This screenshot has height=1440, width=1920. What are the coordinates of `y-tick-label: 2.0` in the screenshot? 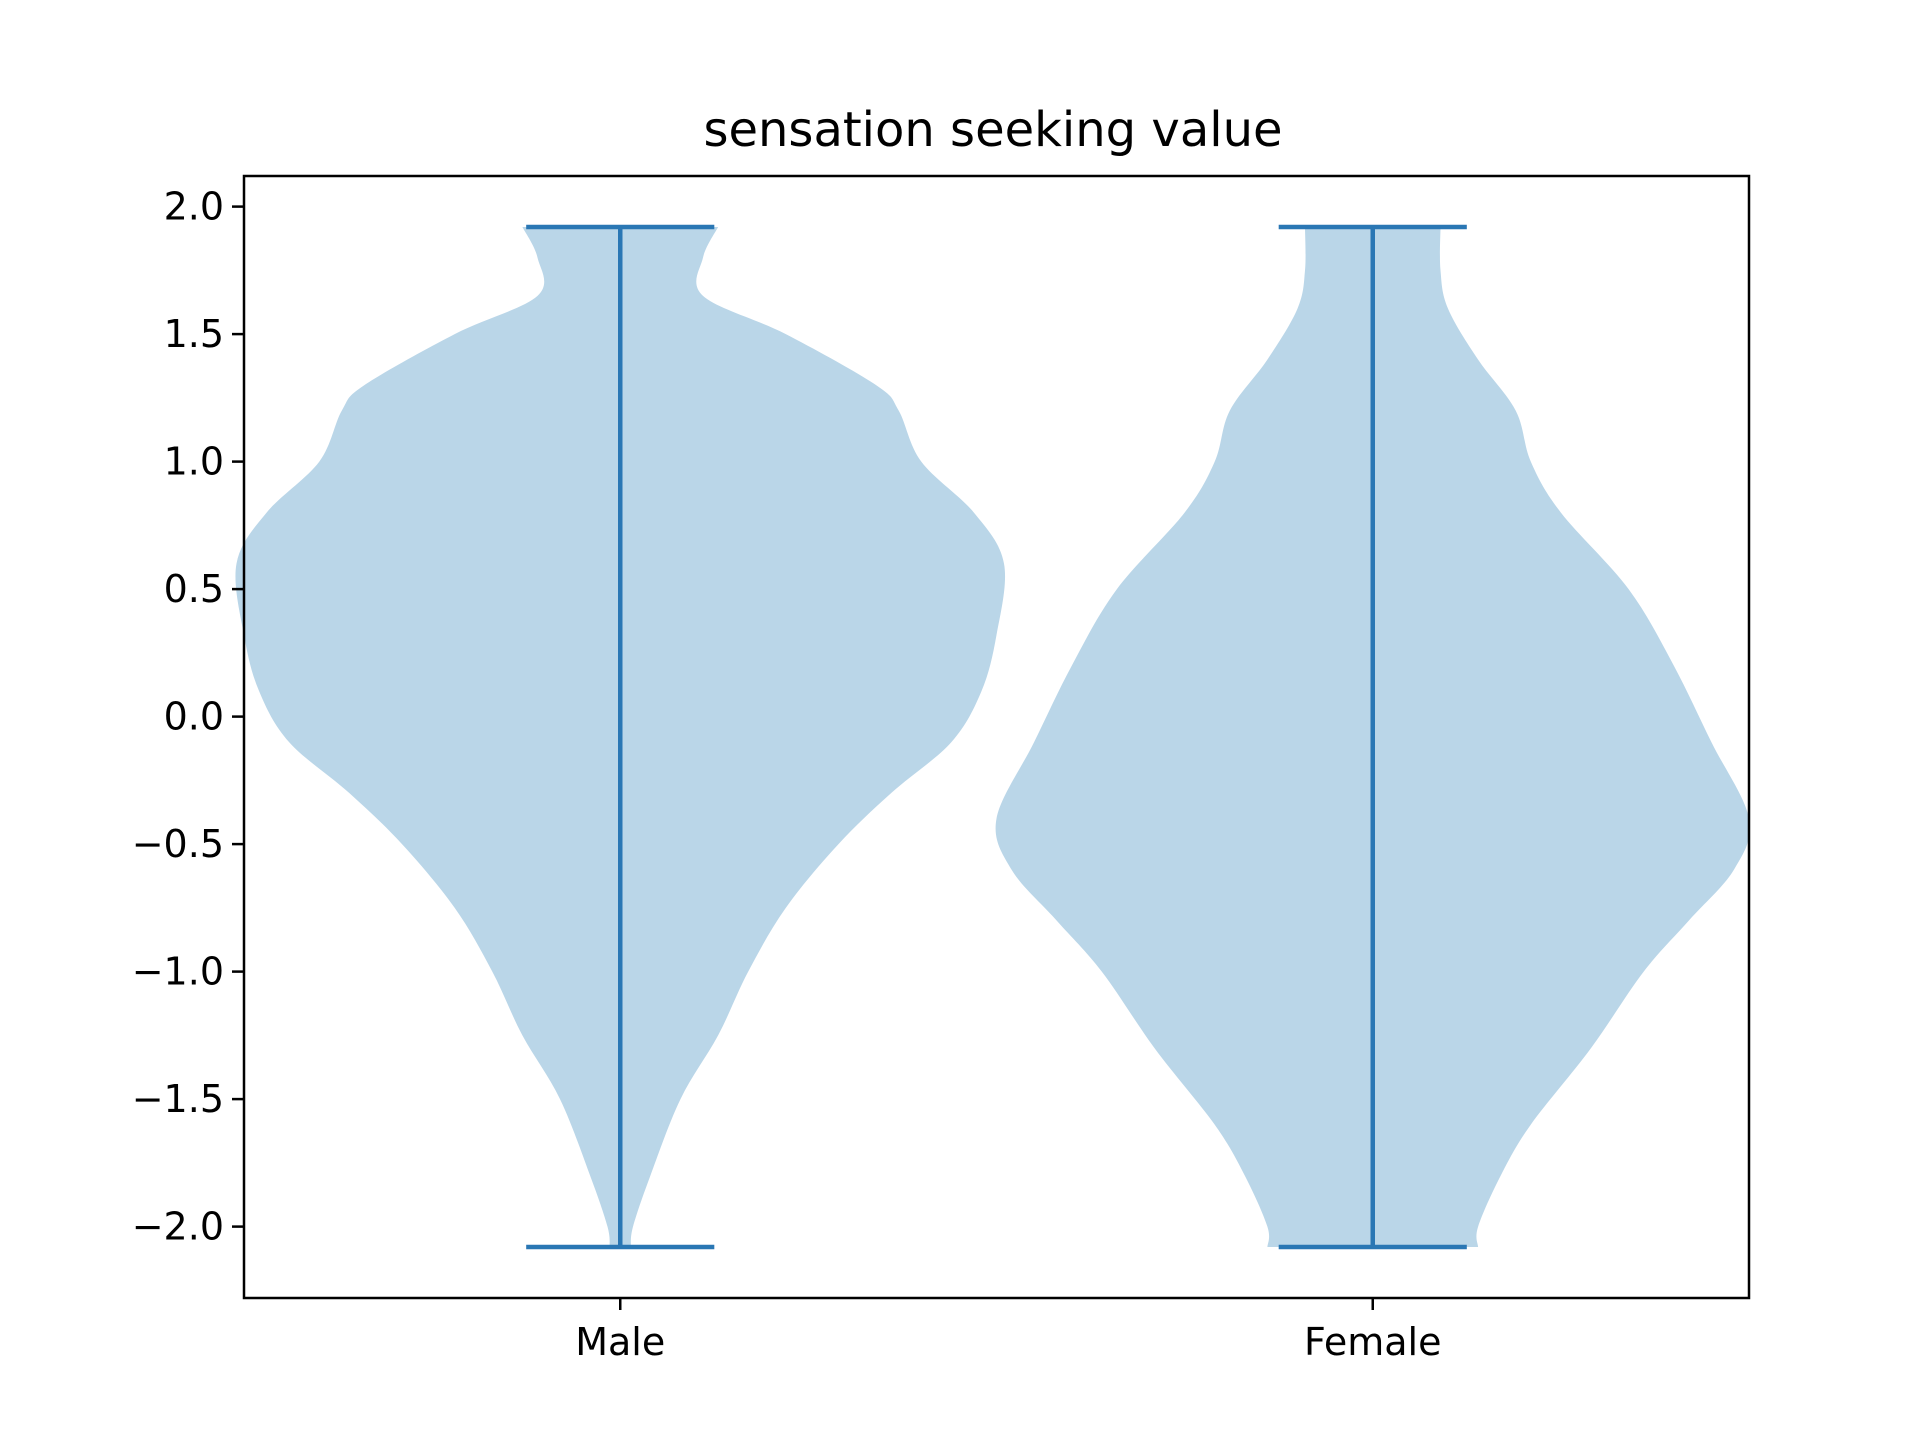 It's located at (194, 207).